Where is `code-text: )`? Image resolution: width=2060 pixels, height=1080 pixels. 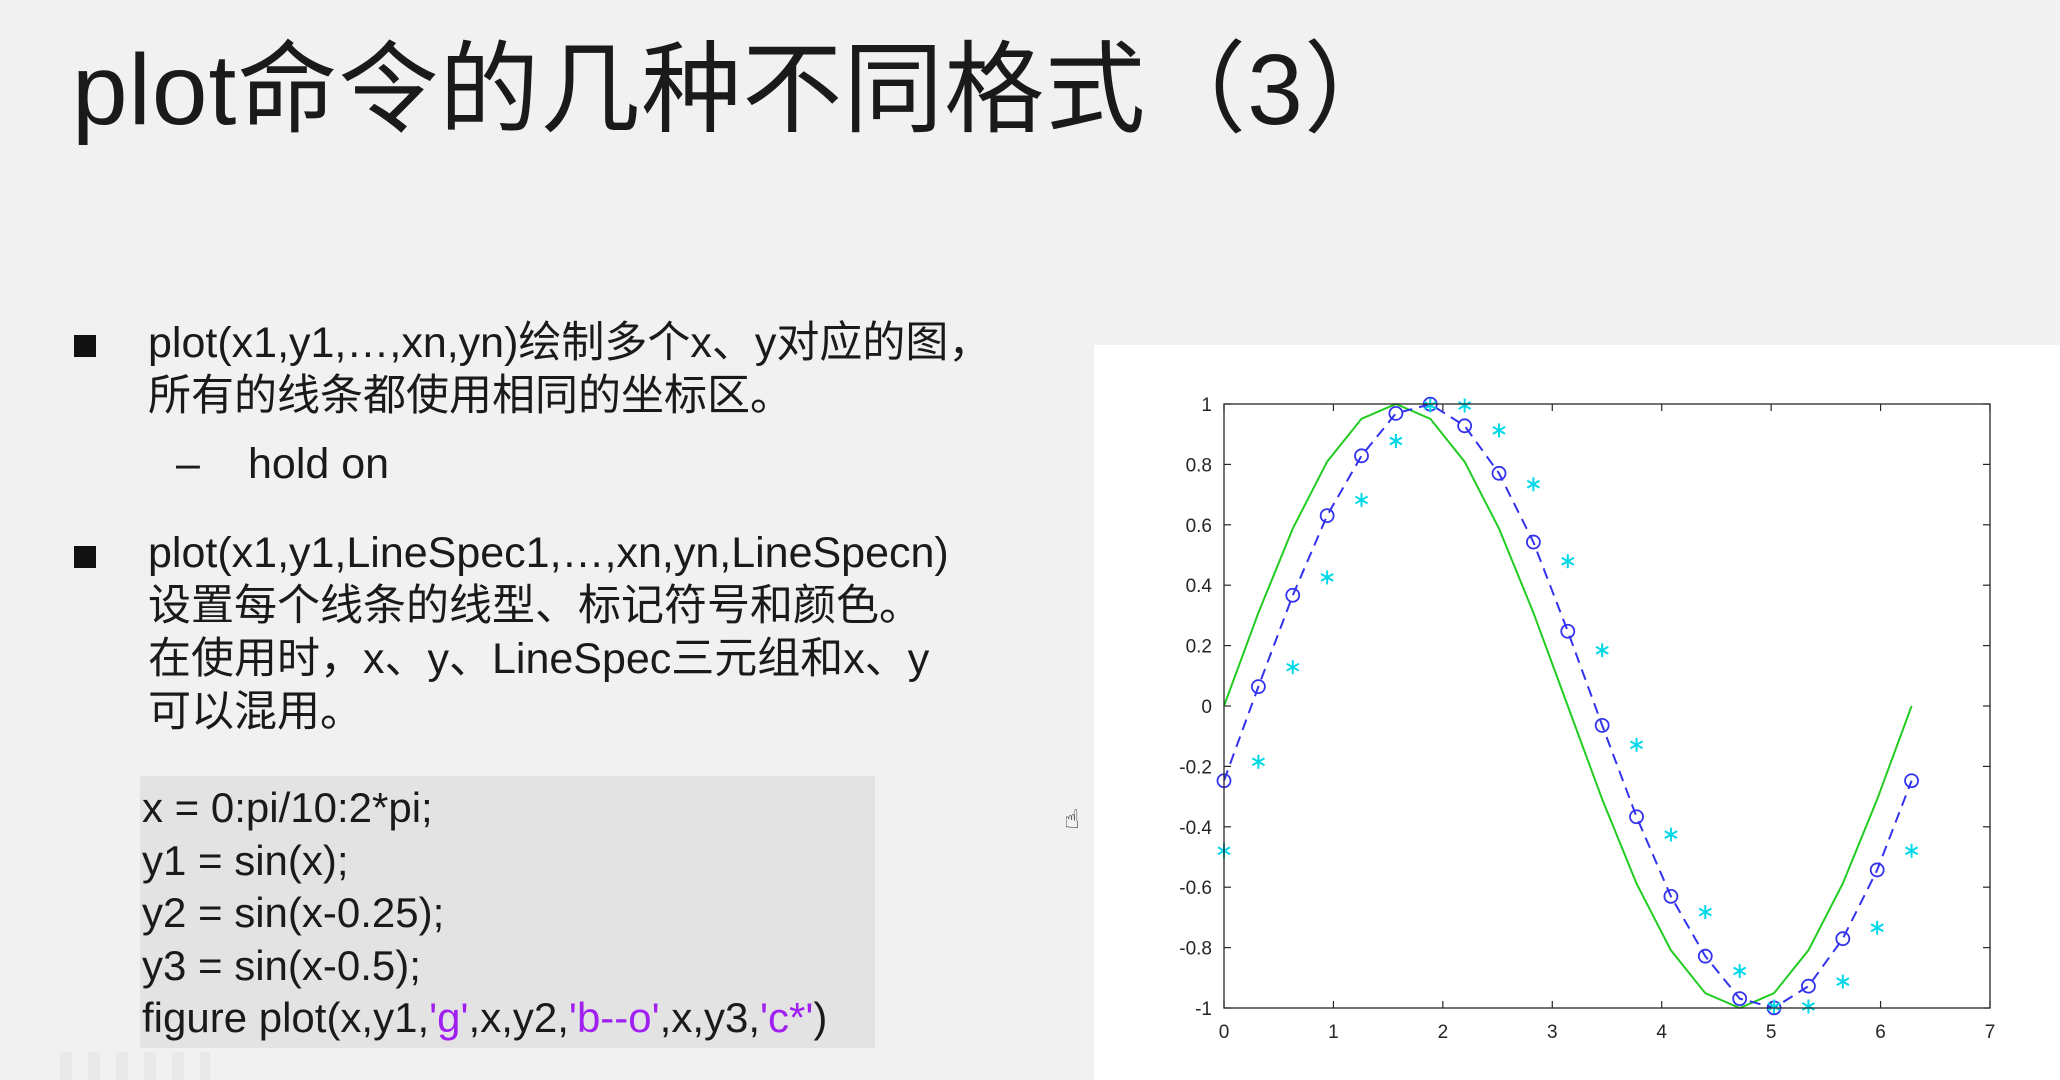
code-text: ) is located at coordinates (820, 1017).